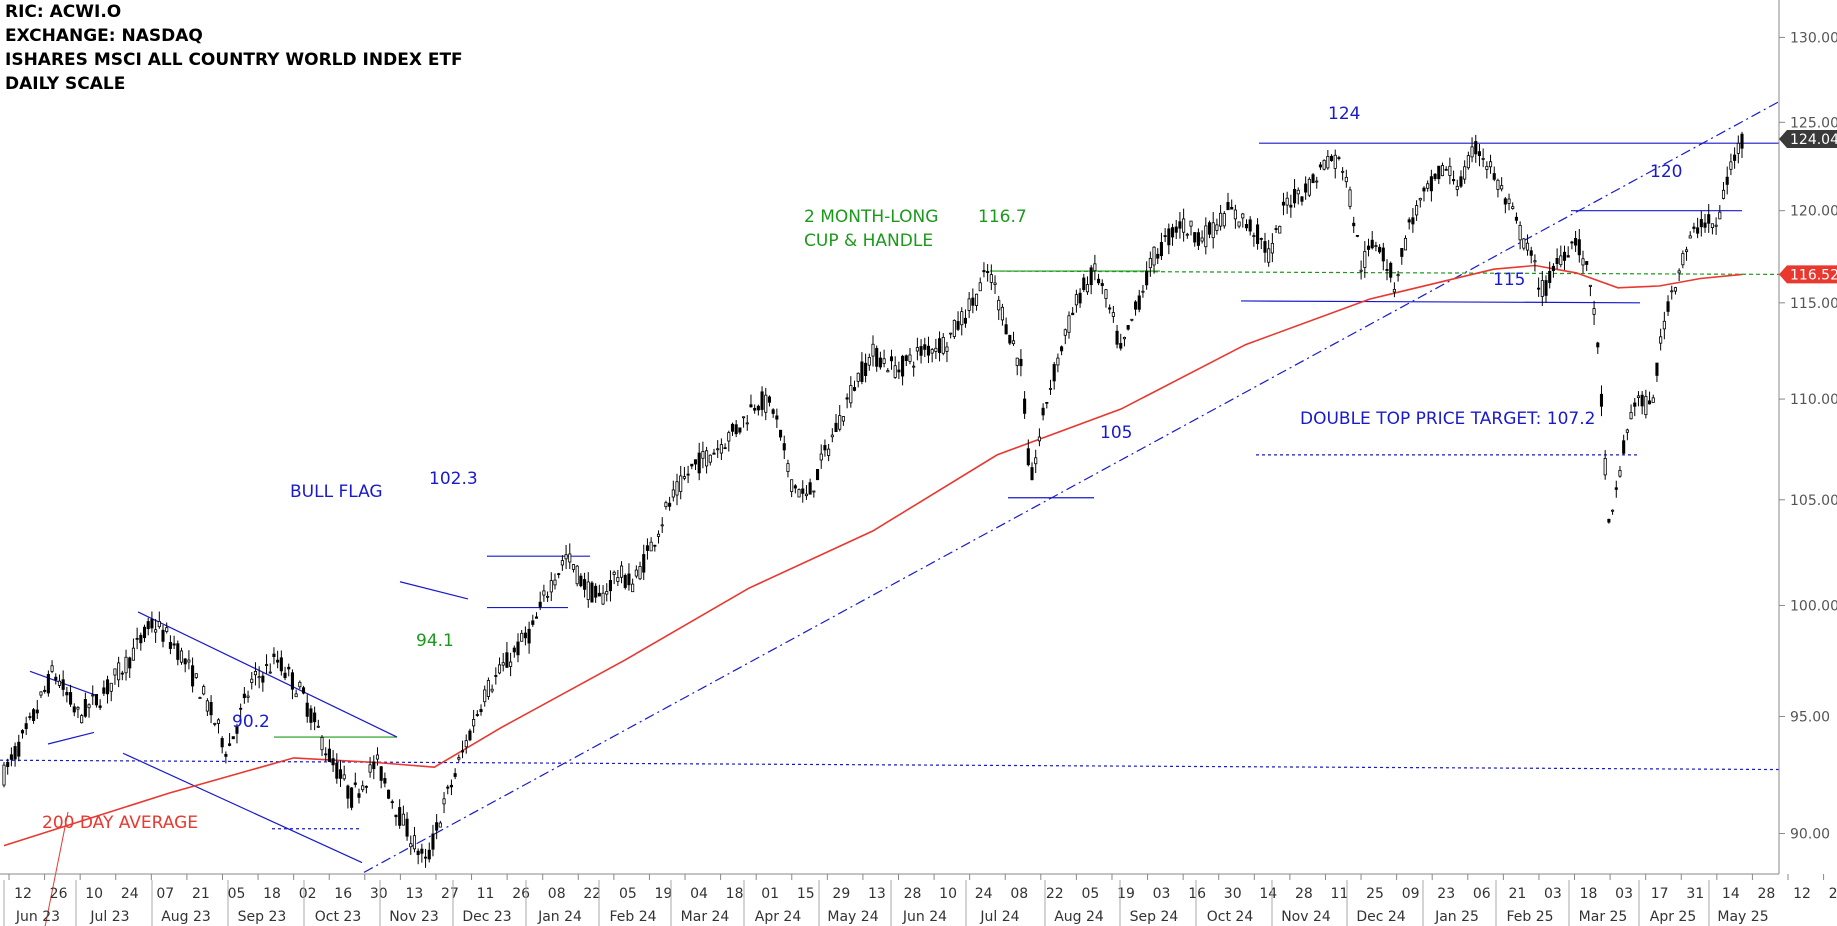 The width and height of the screenshot is (1837, 926). Describe the element at coordinates (778, 917) in the screenshot. I see `x-month-label: Apr 24` at that location.